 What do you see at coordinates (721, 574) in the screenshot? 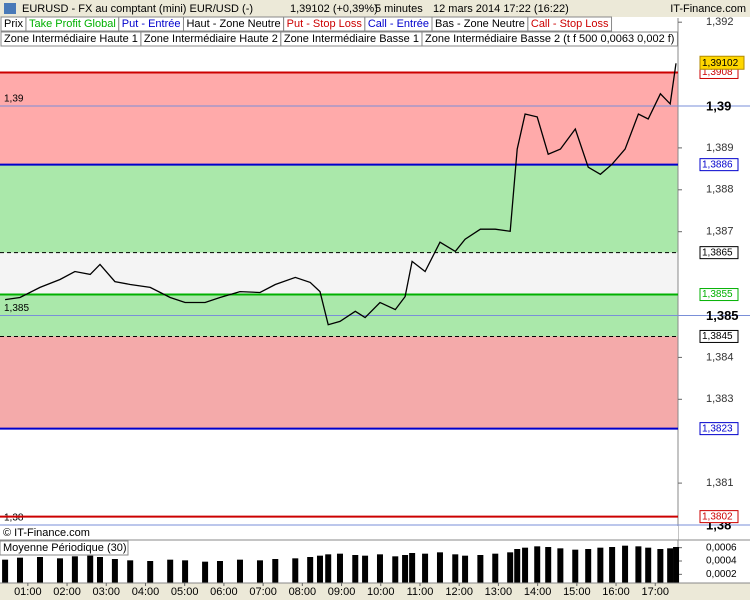
I see `y-tick-label: 0,0002` at bounding box center [721, 574].